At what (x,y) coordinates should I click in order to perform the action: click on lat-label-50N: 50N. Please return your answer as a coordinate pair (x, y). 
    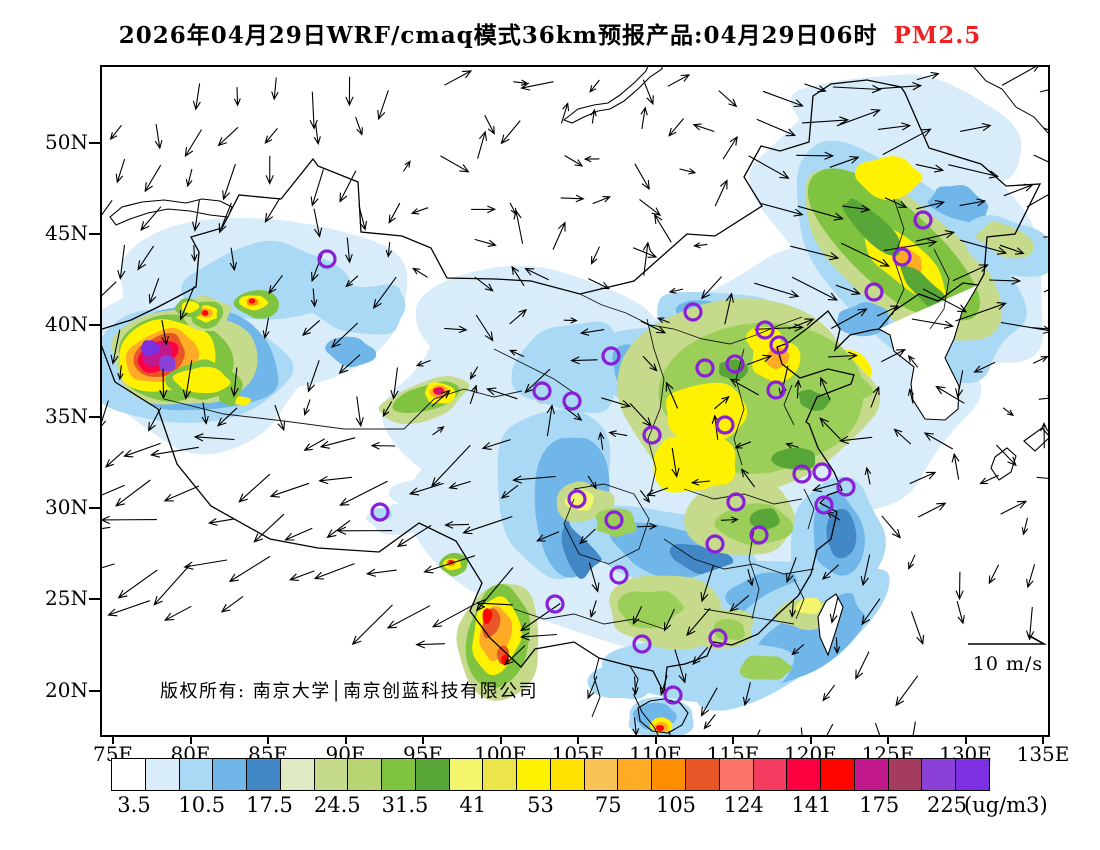
    Looking at the image, I should click on (66, 142).